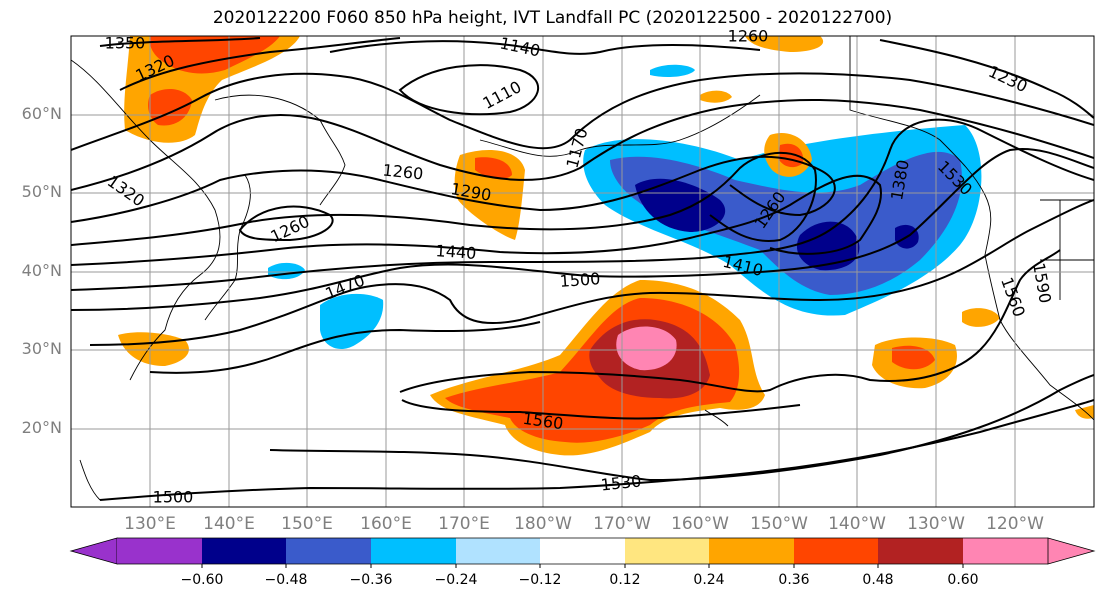 This screenshot has height=601, width=1105. I want to click on colorbar-tick: 0.48, so click(878, 580).